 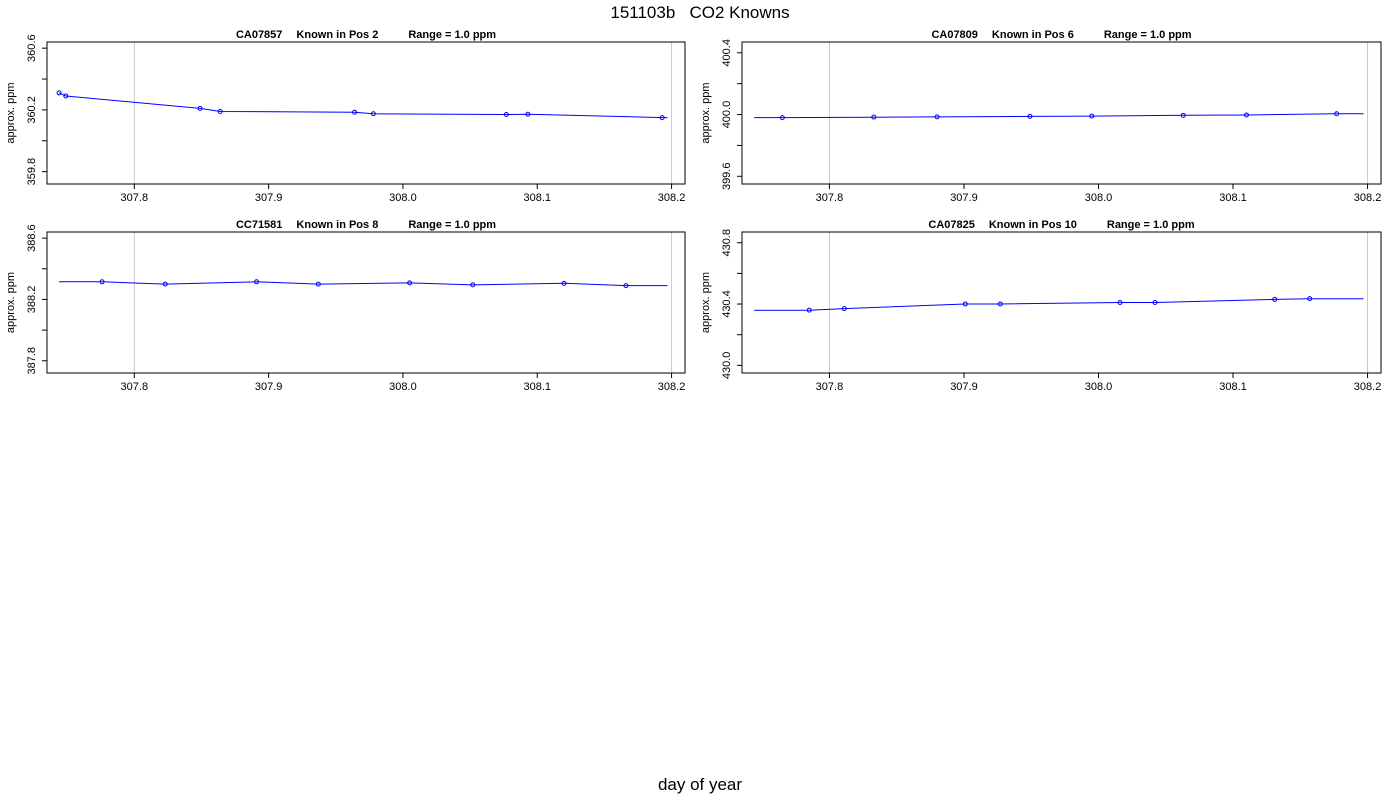 I want to click on y-tick-label: 430.0, so click(x=727, y=366).